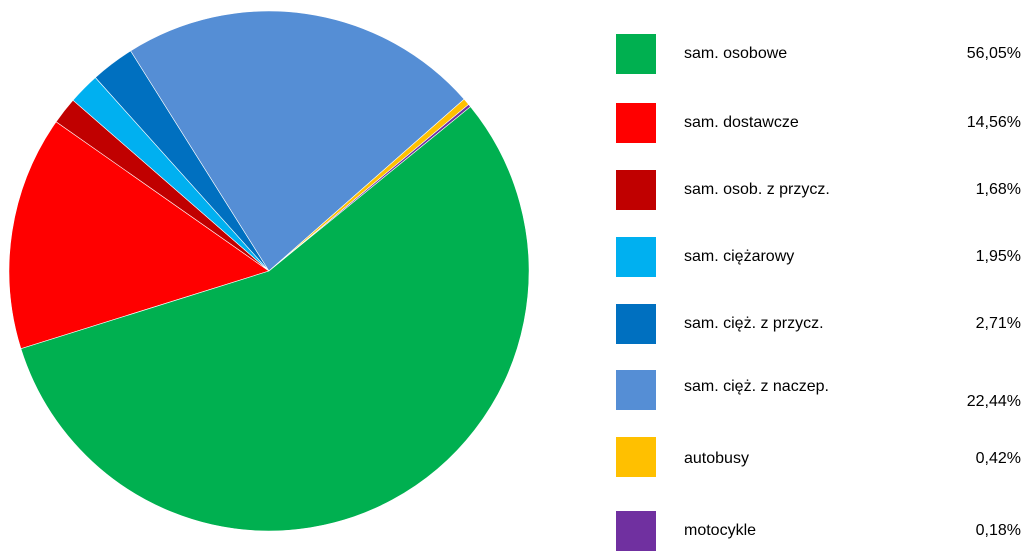 The width and height of the screenshot is (1023, 555). What do you see at coordinates (998, 323) in the screenshot?
I see `legend-value-sam-ciez-z-przycz: 2,71%` at bounding box center [998, 323].